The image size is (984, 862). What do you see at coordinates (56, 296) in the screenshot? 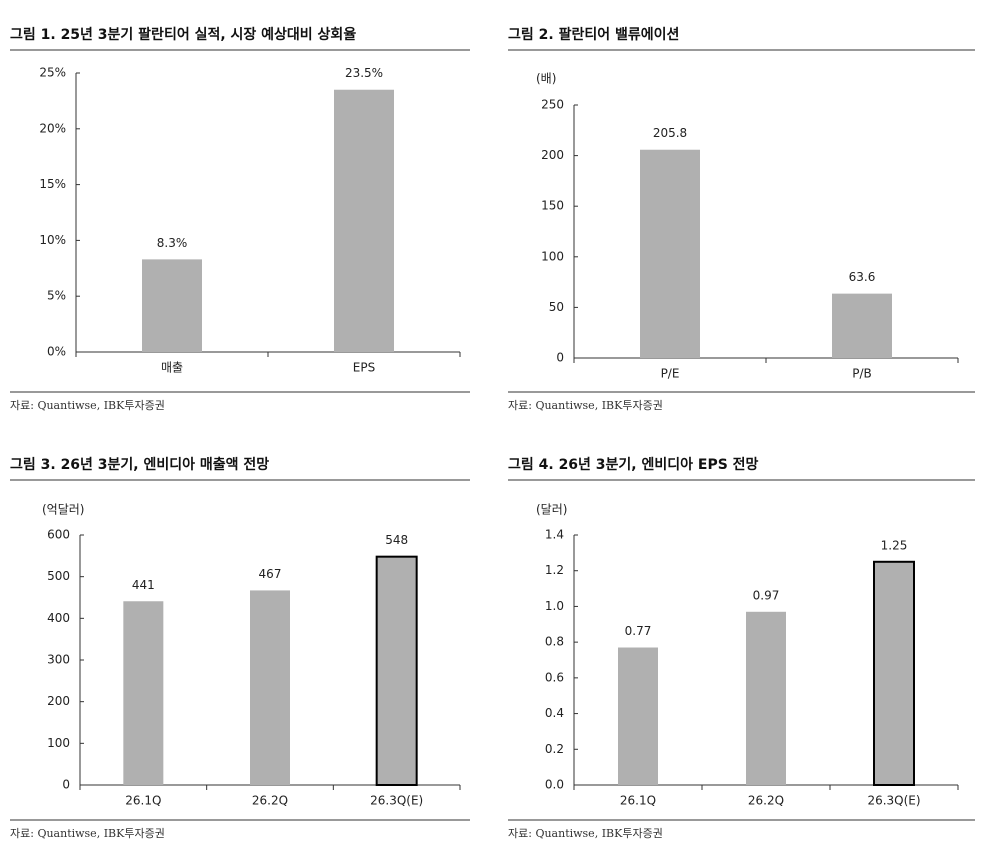
I see `y-tick-label: 5%` at bounding box center [56, 296].